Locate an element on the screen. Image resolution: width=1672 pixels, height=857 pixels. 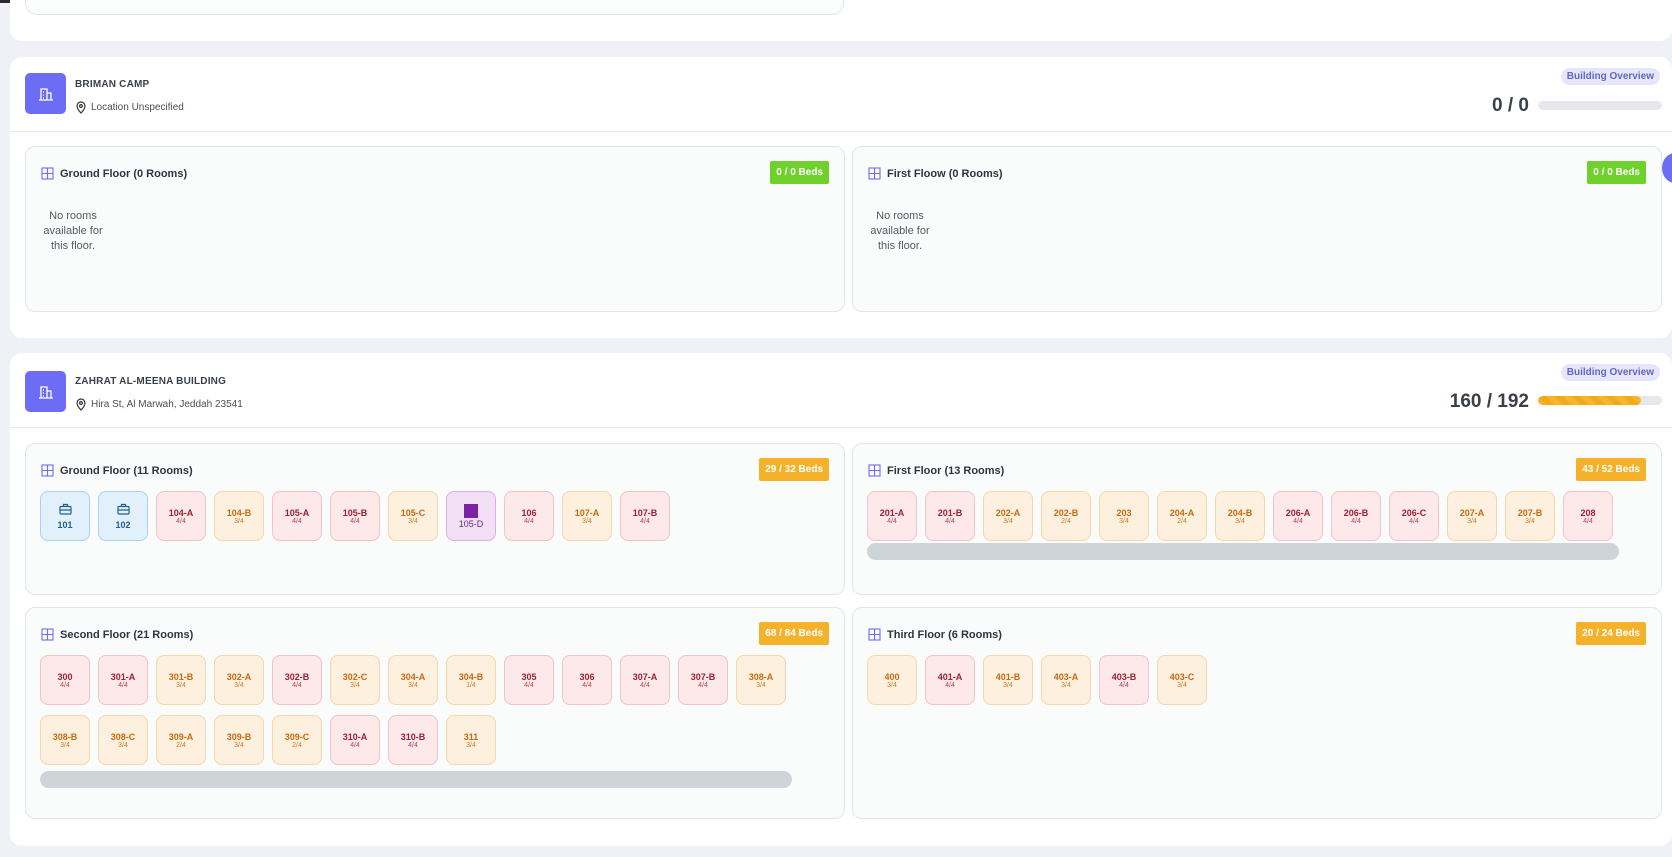
floor-title-text: Ground Floor (11 Rooms) is located at coordinates (126, 470).